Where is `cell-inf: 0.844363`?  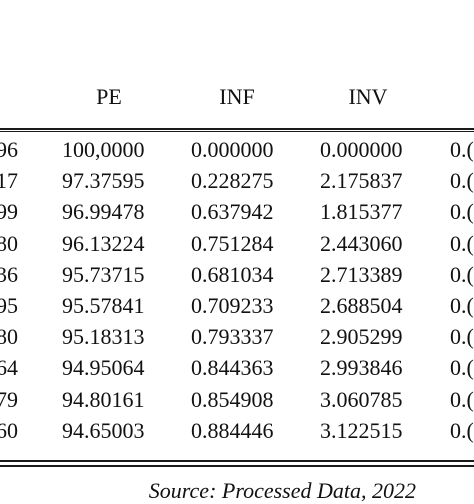 cell-inf: 0.844363 is located at coordinates (232, 368).